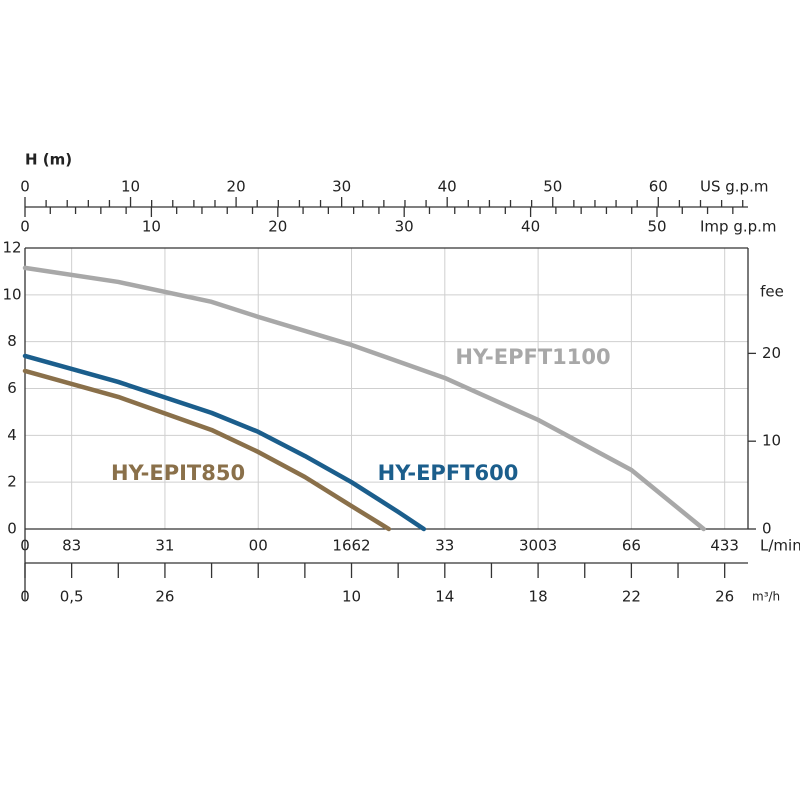 The width and height of the screenshot is (800, 804). What do you see at coordinates (767, 529) in the screenshot?
I see `y2-tick-label: 0` at bounding box center [767, 529].